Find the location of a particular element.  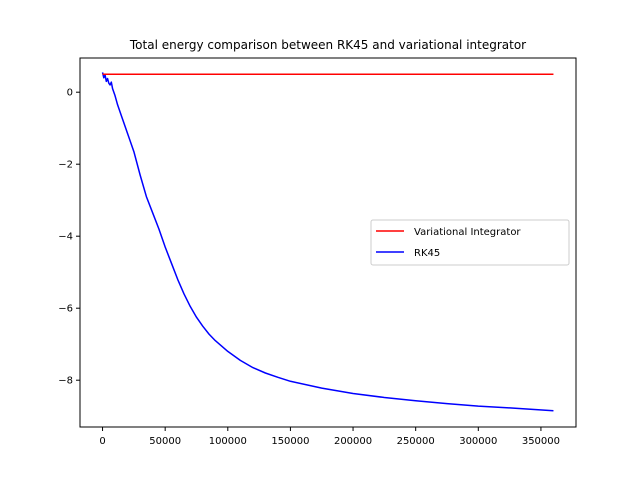

x-tick-label: 300000 is located at coordinates (478, 441).